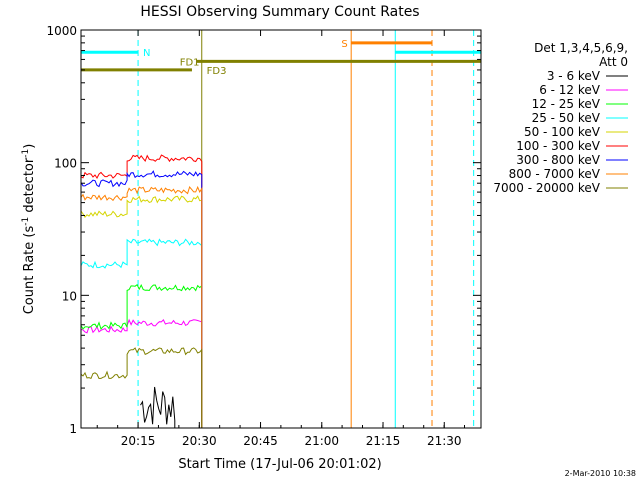 The width and height of the screenshot is (640, 480). What do you see at coordinates (558, 160) in the screenshot?
I see `legend-label-6: 300 - 800 keV` at bounding box center [558, 160].